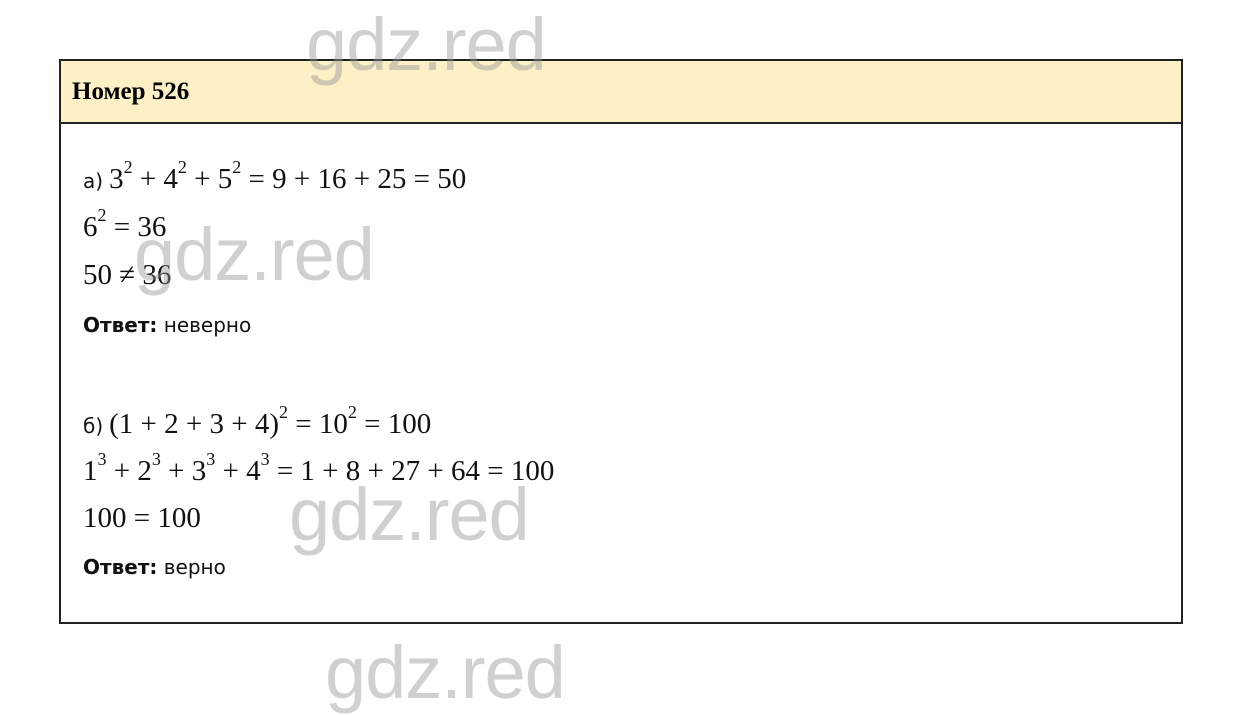 The height and width of the screenshot is (715, 1242). I want to click on math-term: 100 = 100, so click(142, 518).